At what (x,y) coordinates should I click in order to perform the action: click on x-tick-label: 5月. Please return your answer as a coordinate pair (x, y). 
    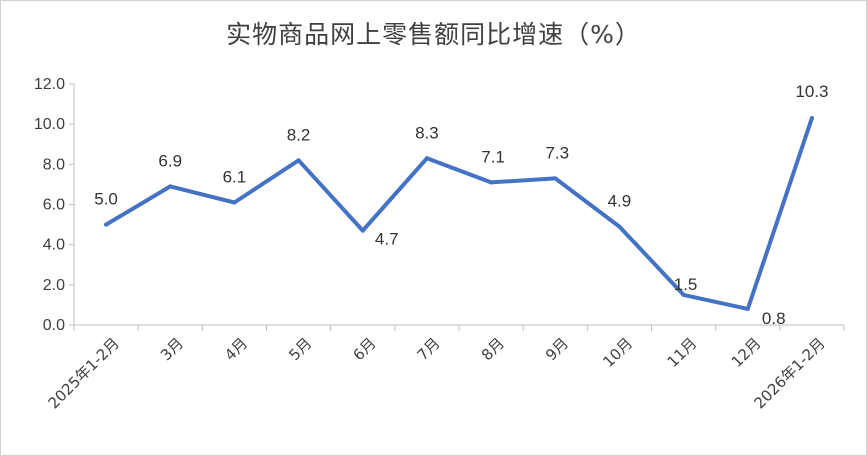
    Looking at the image, I should click on (300, 349).